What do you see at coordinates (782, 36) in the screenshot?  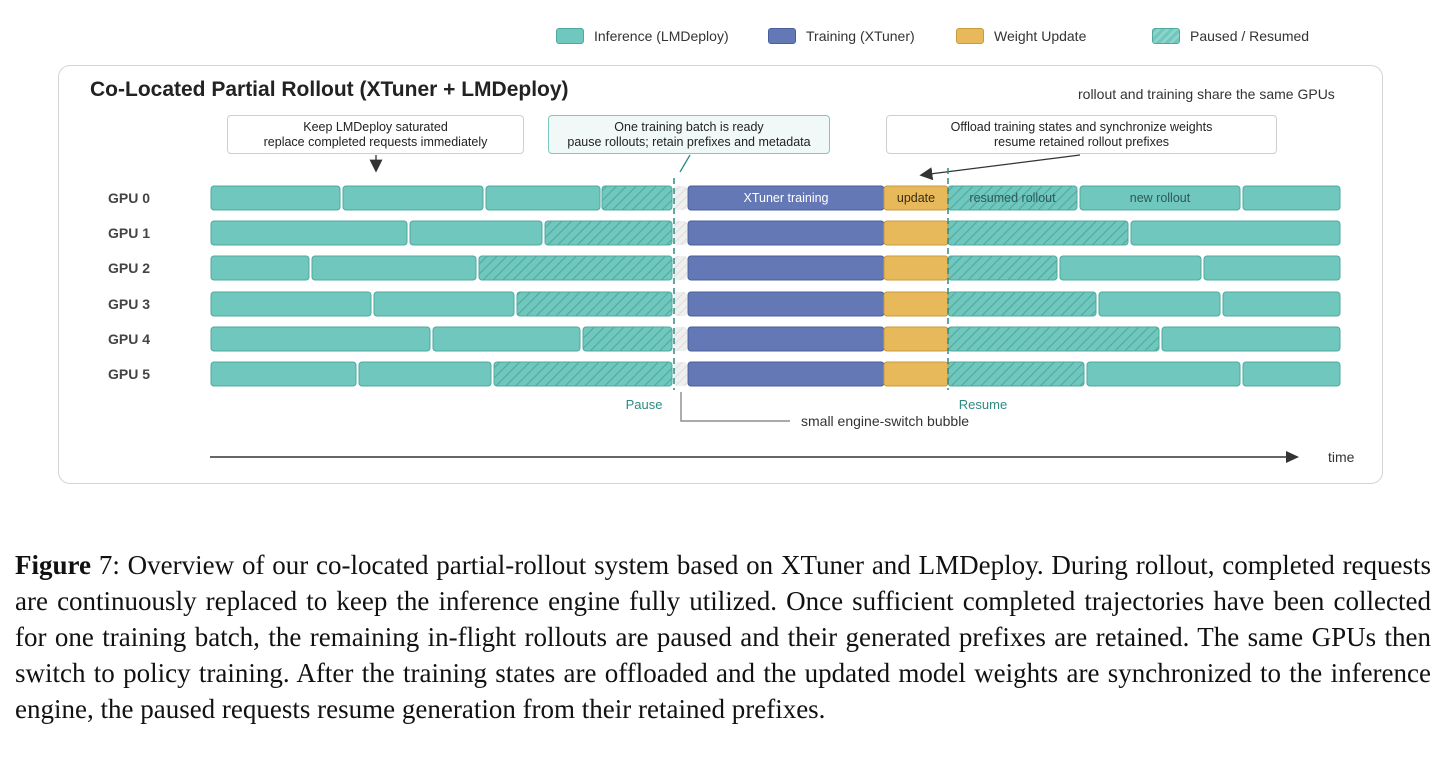 I see `legend-swatch-training` at bounding box center [782, 36].